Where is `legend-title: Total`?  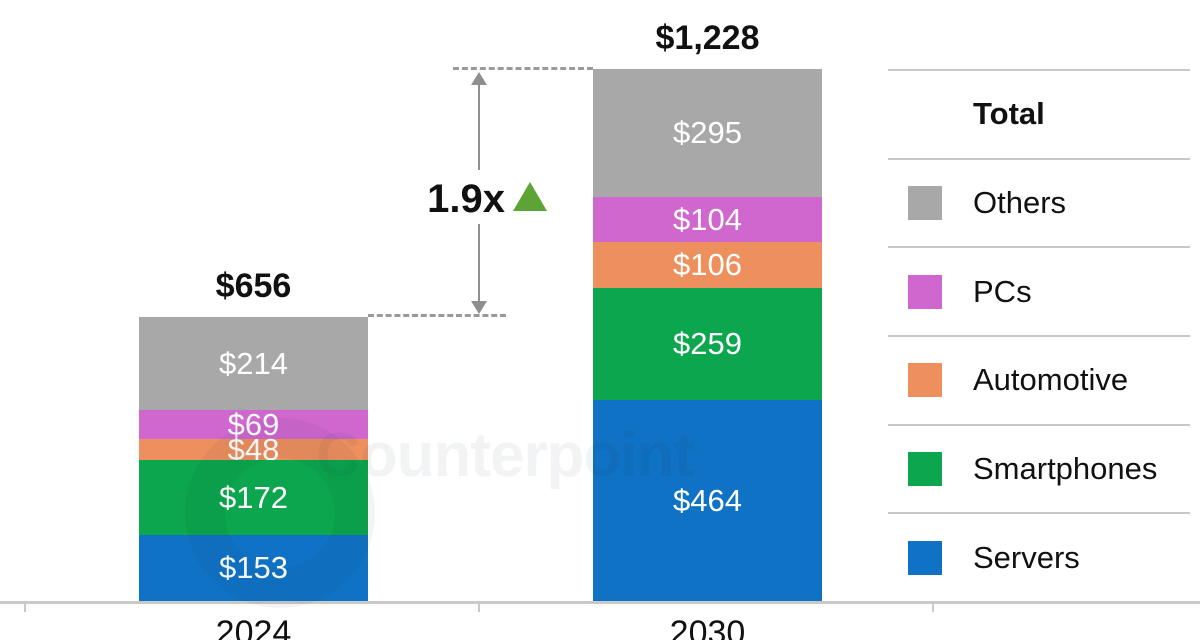
legend-title: Total is located at coordinates (1009, 114).